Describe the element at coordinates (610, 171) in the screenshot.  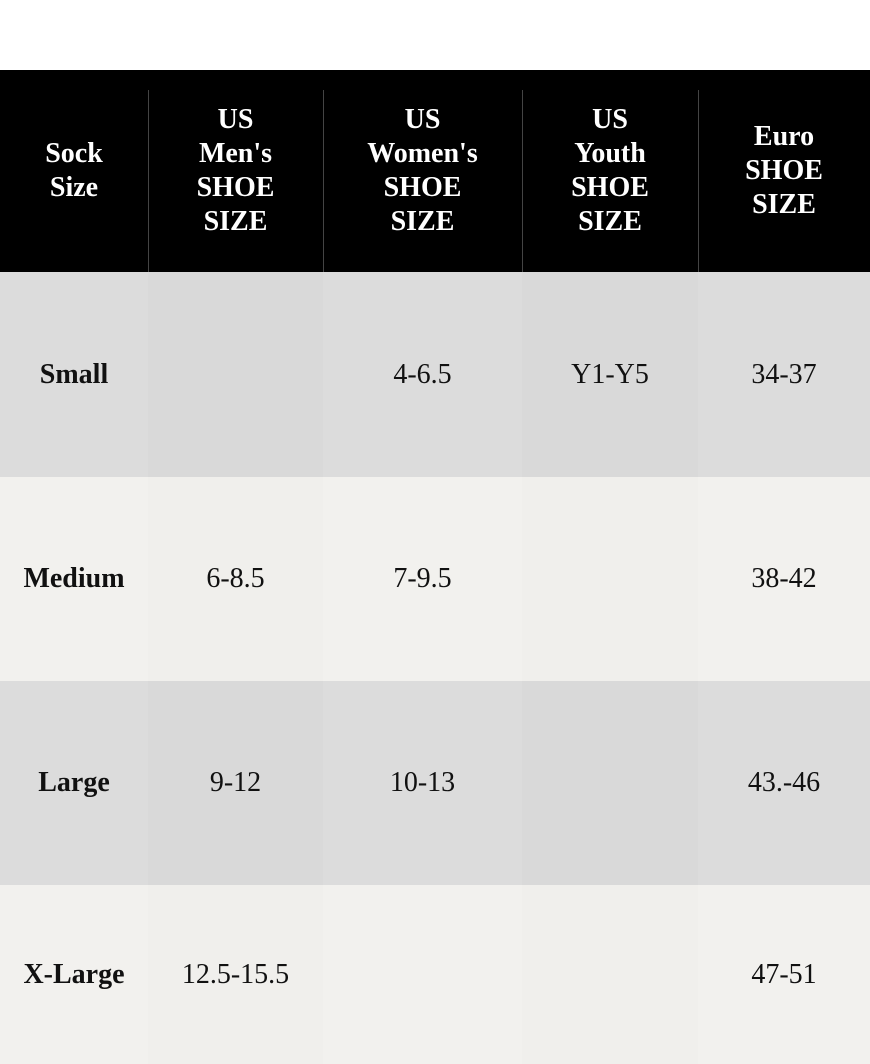
I see `header-cell: US Youth SHOE SIZE` at that location.